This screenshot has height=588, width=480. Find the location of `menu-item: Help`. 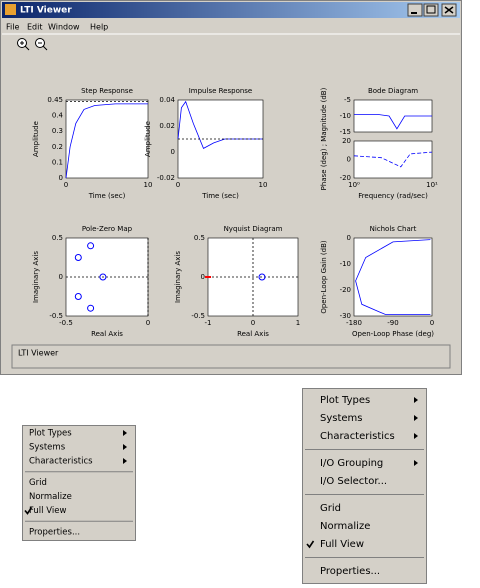

menu-item: Help is located at coordinates (99, 27).